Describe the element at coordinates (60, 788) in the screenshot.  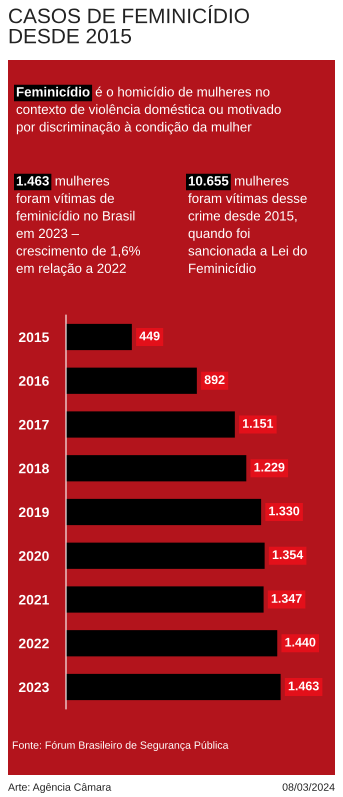
I see `text: Arte: Agência Câmara` at that location.